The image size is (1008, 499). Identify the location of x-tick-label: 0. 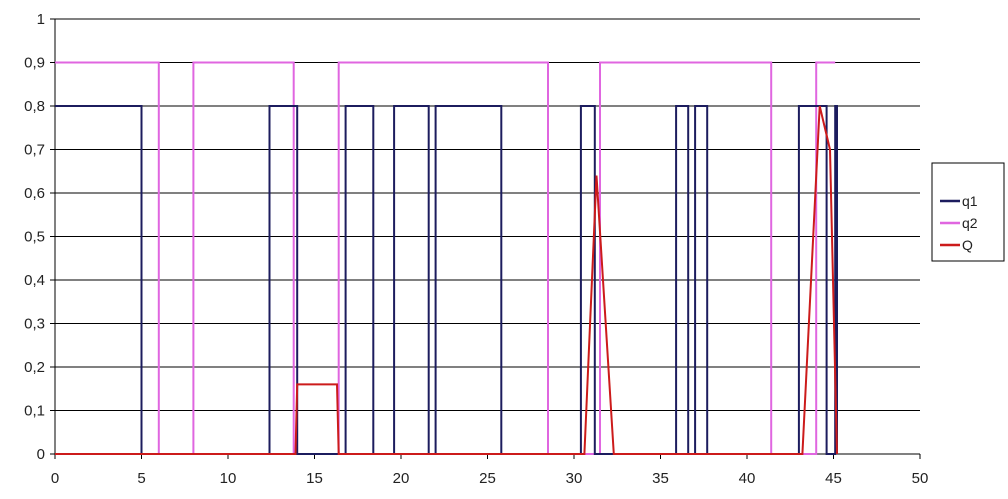
(55, 478).